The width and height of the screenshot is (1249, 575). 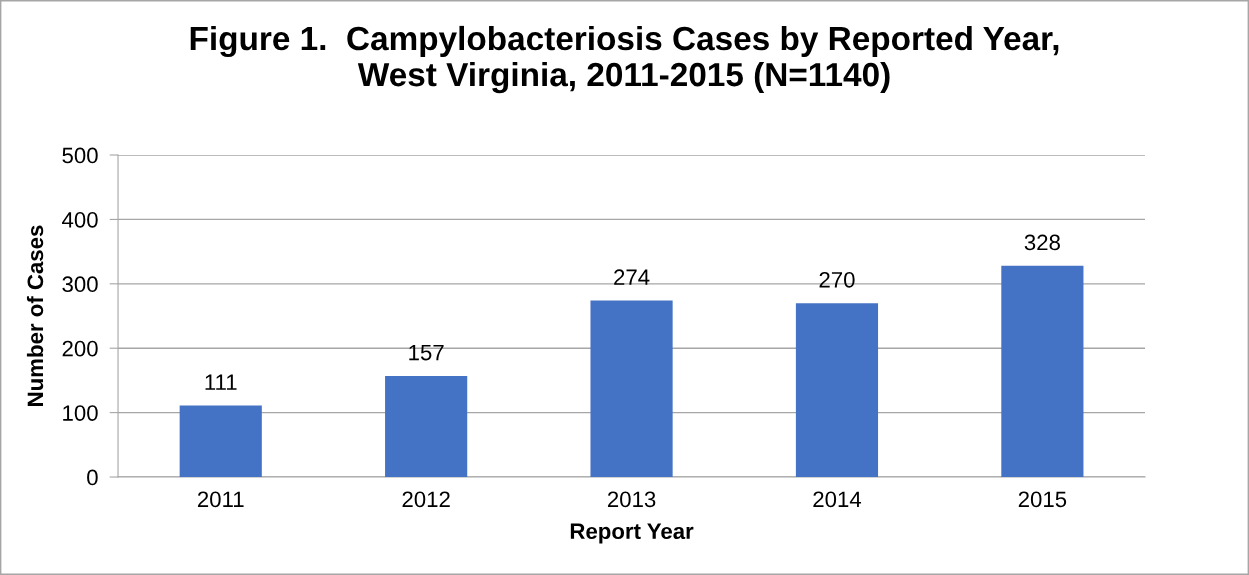 What do you see at coordinates (80, 155) in the screenshot?
I see `y-tick-label: 500` at bounding box center [80, 155].